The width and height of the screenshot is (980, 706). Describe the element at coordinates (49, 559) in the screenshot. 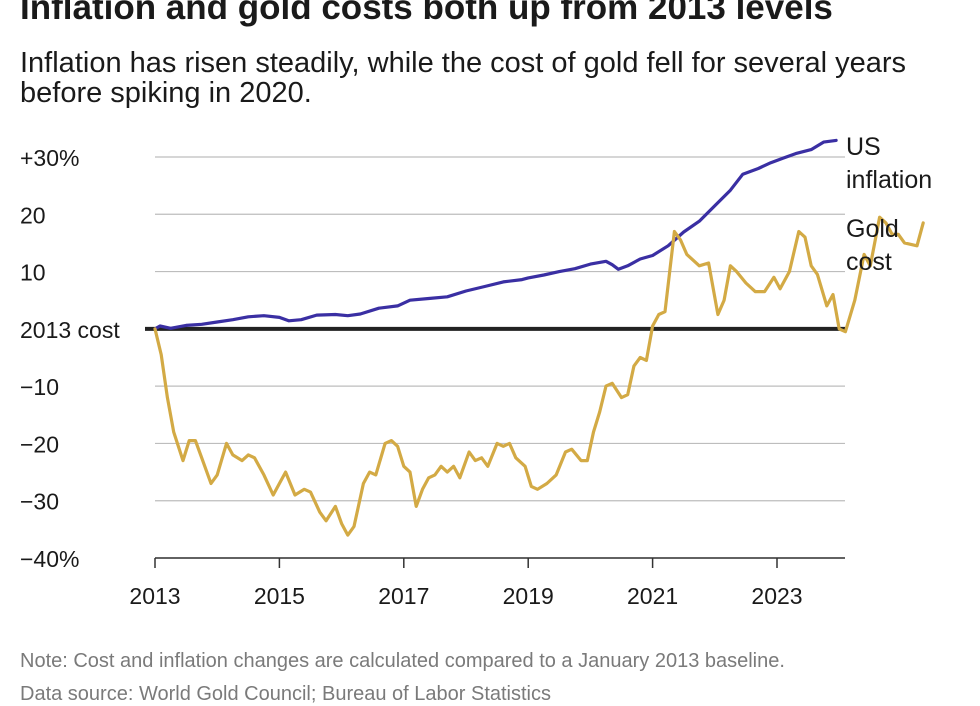

I see `y-tick-label: −40%` at that location.